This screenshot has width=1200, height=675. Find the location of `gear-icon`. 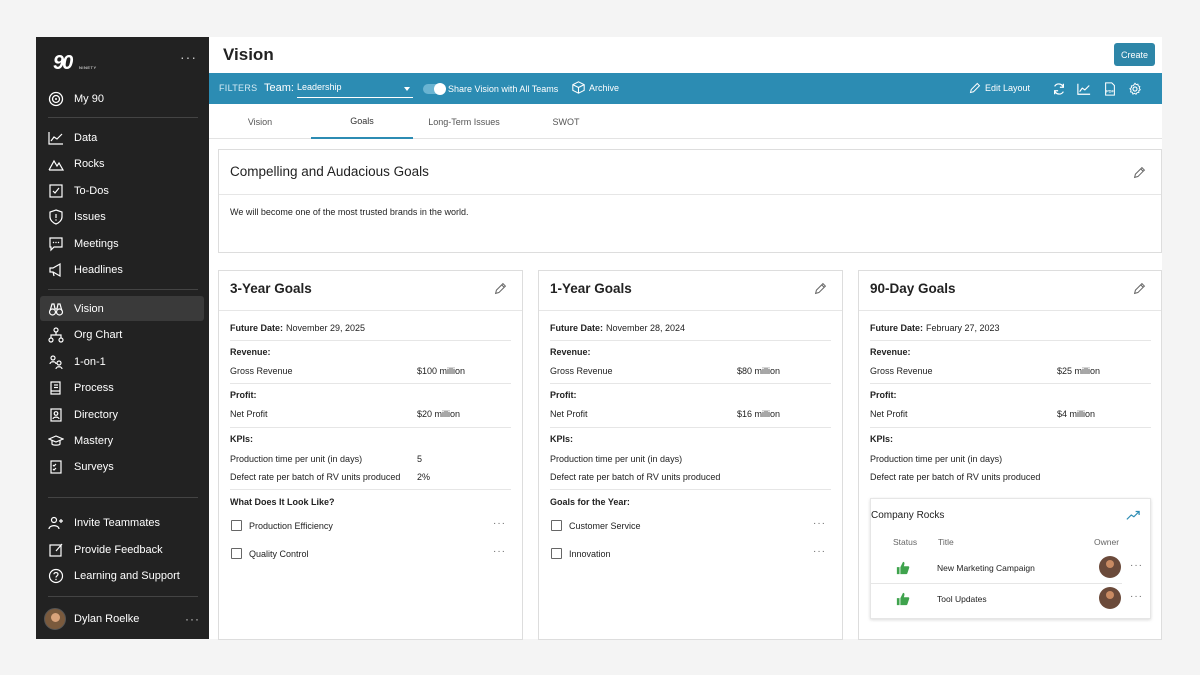

gear-icon is located at coordinates (1135, 89).